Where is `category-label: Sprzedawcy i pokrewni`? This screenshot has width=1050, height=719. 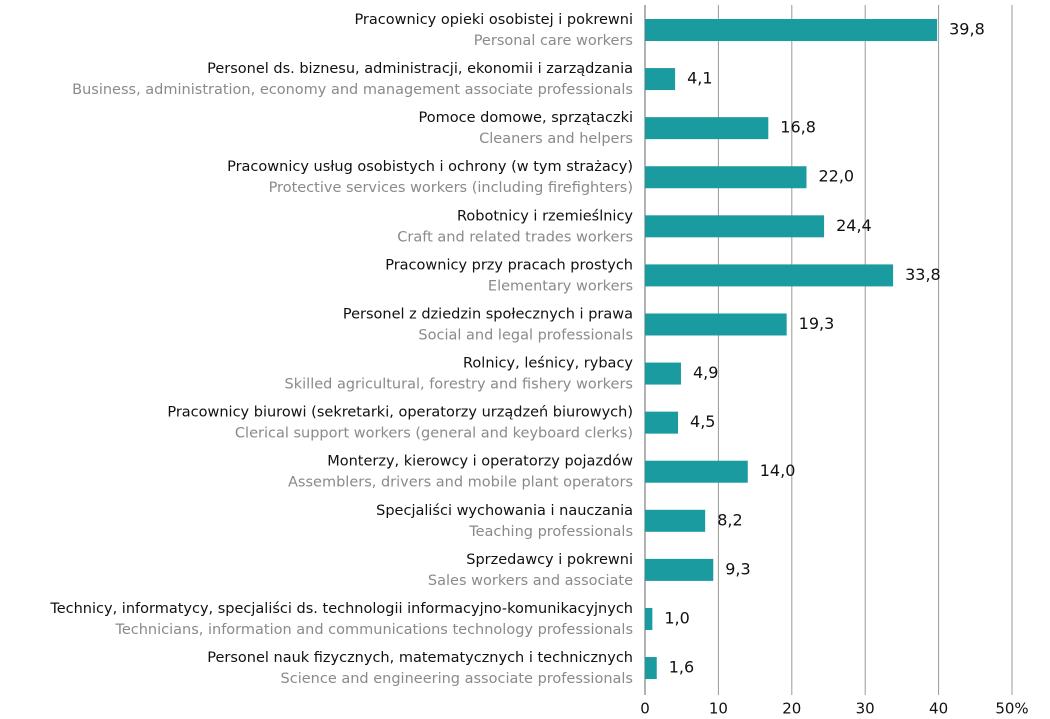
category-label: Sprzedawcy i pokrewni is located at coordinates (549, 560).